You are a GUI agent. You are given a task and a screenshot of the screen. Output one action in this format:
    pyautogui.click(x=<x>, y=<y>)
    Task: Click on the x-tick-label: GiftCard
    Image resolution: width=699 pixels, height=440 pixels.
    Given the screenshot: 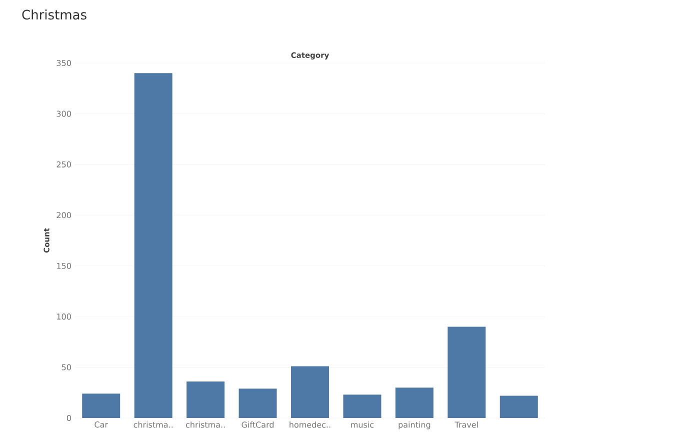 What is the action you would take?
    pyautogui.click(x=258, y=425)
    